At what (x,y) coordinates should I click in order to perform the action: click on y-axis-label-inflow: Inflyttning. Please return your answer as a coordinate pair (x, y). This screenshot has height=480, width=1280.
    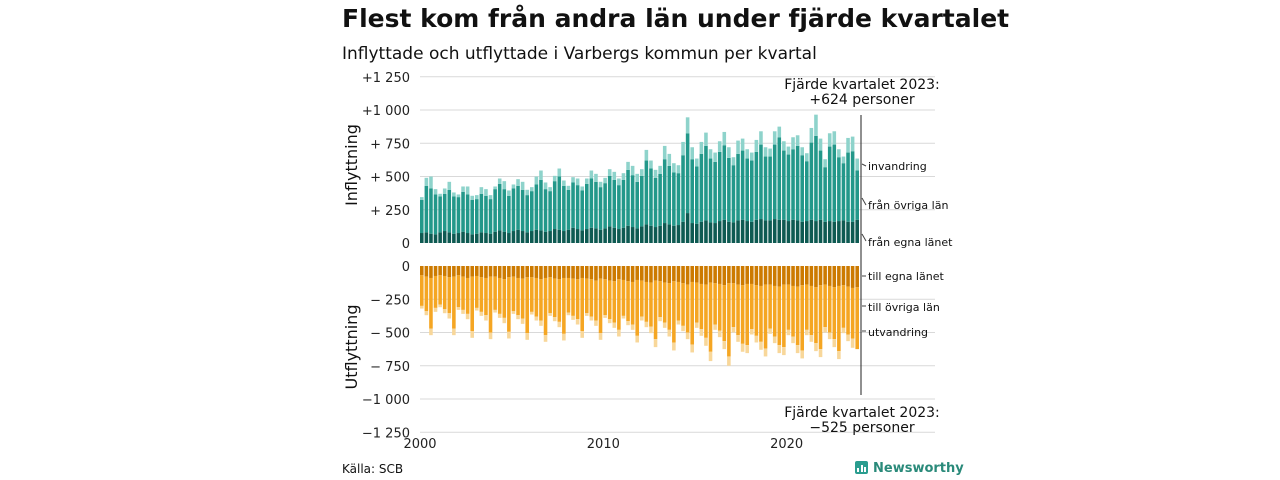
    Looking at the image, I should click on (351, 165).